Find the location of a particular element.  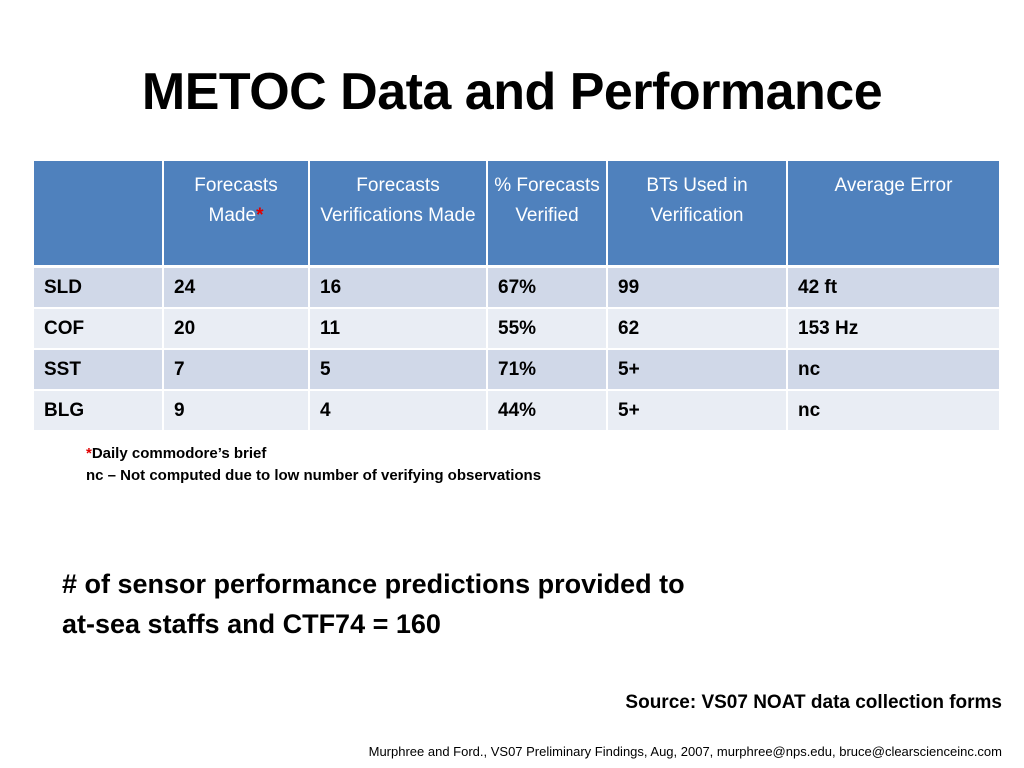

header-percent-verified: % Forecasts Verified is located at coordinates (548, 214).